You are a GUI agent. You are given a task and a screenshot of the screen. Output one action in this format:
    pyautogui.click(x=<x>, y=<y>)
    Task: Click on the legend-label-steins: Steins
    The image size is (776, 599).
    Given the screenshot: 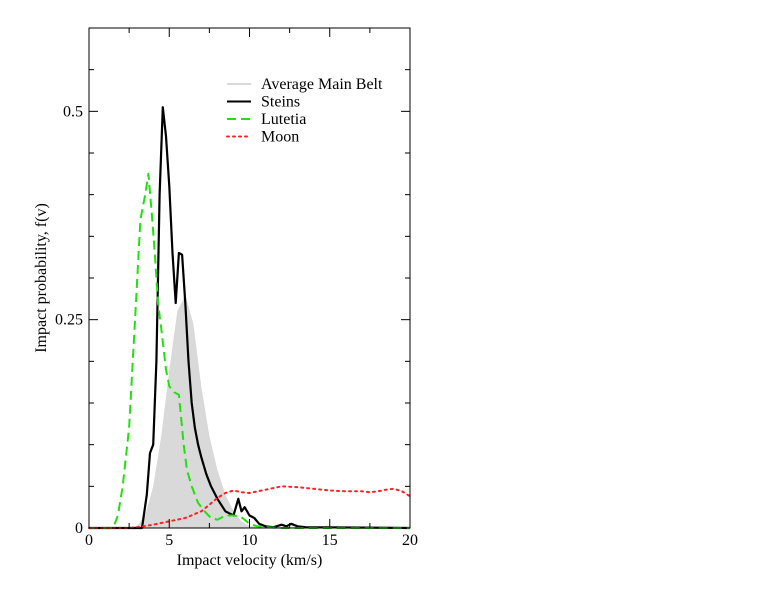 What is the action you would take?
    pyautogui.click(x=280, y=102)
    